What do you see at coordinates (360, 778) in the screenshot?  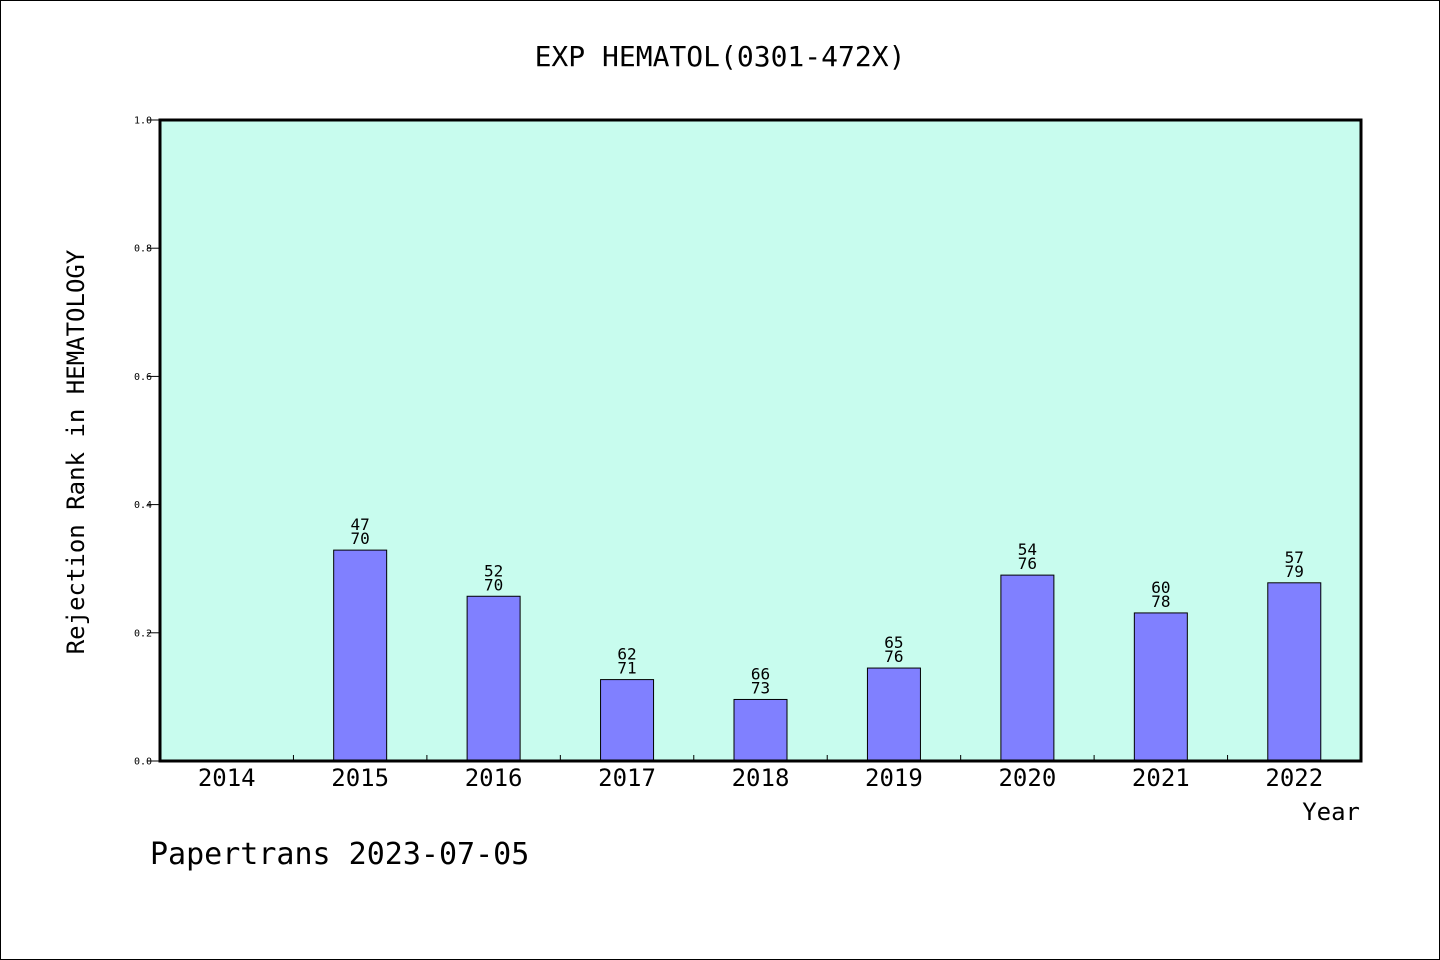 I see `x-tick-label: 2015` at bounding box center [360, 778].